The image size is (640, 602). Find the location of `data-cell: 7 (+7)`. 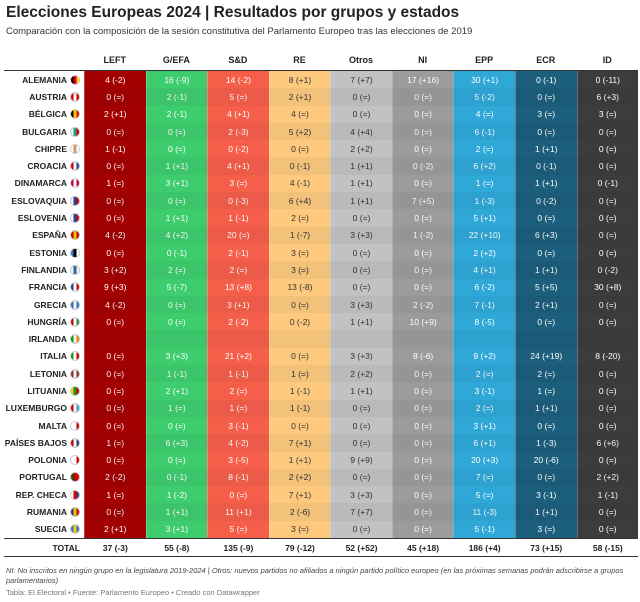

data-cell: 7 (+7) is located at coordinates (361, 512).